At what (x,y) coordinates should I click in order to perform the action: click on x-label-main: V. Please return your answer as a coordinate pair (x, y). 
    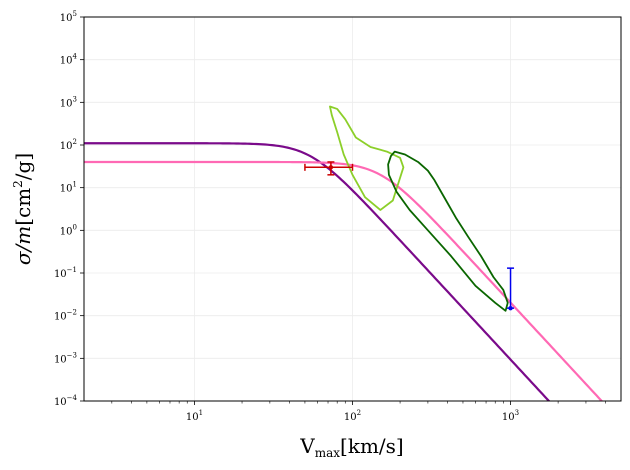
    Looking at the image, I should click on (307, 446).